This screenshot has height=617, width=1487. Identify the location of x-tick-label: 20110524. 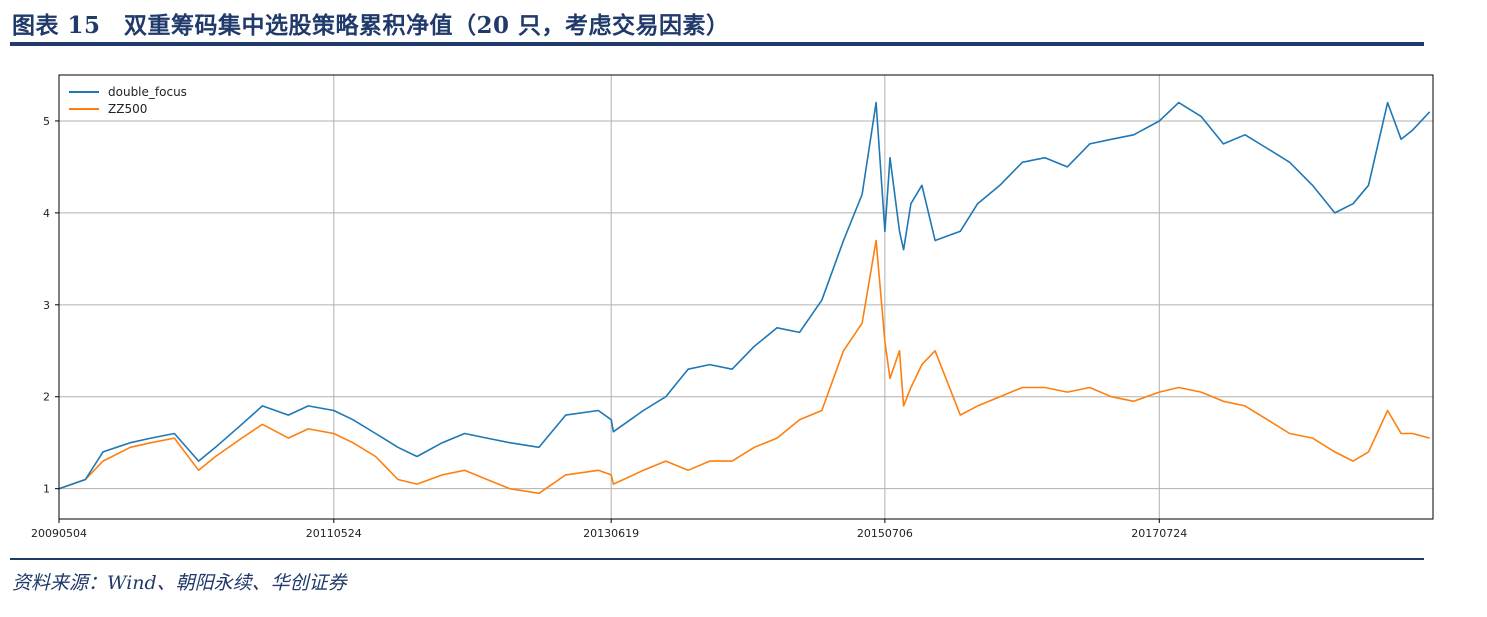
(334, 533).